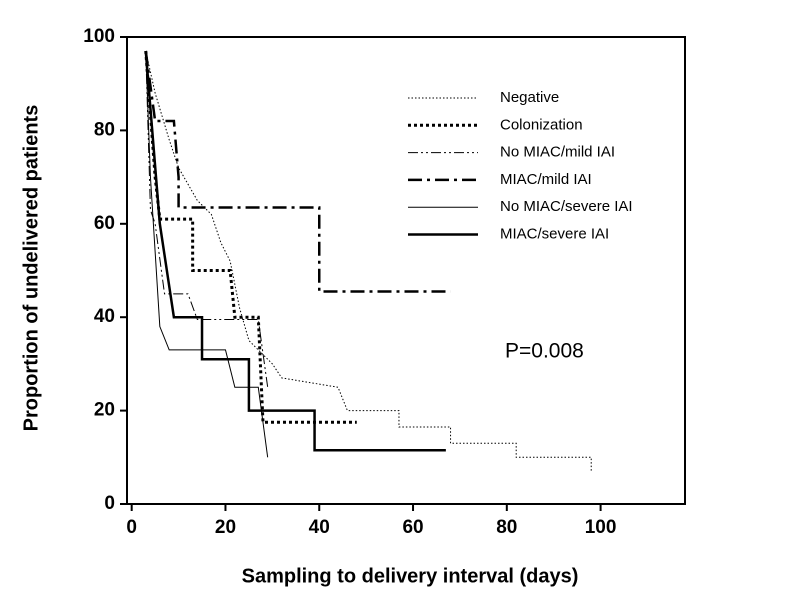 This screenshot has width=800, height=603. What do you see at coordinates (506, 527) in the screenshot?
I see `x-tick-label: 80` at bounding box center [506, 527].